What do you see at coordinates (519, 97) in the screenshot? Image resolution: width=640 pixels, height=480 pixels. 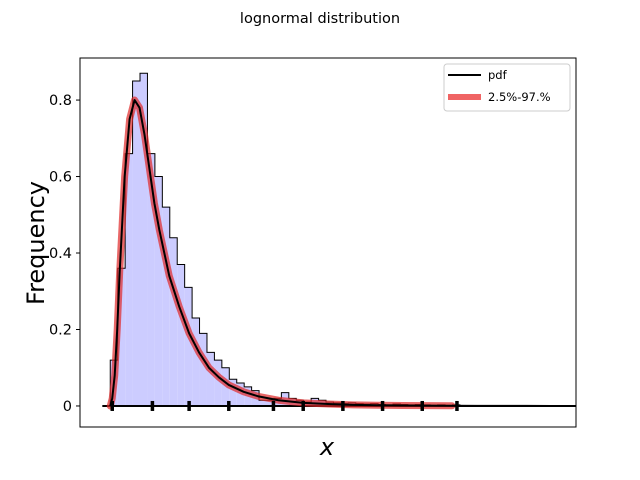 I see `legend-interval-label: 2.5%-97.%` at bounding box center [519, 97].